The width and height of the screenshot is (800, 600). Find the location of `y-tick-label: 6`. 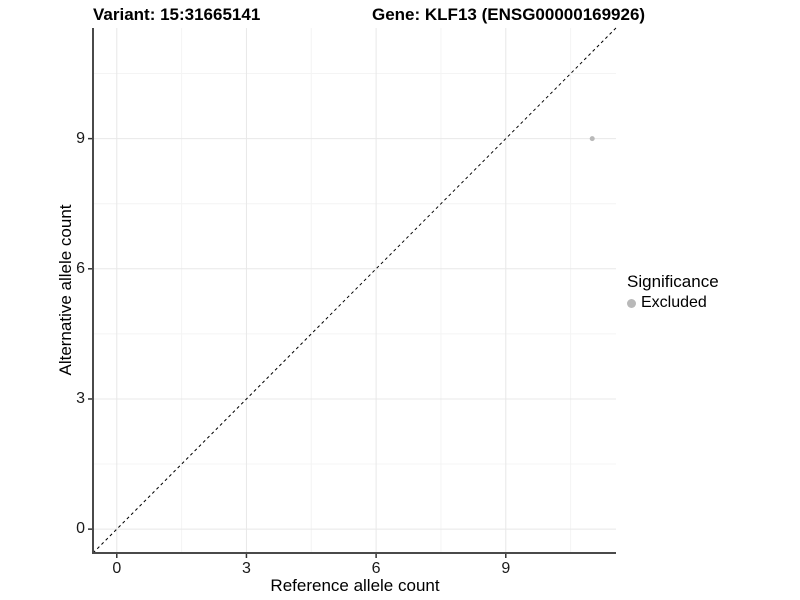

y-tick-label: 6 is located at coordinates (80, 268).